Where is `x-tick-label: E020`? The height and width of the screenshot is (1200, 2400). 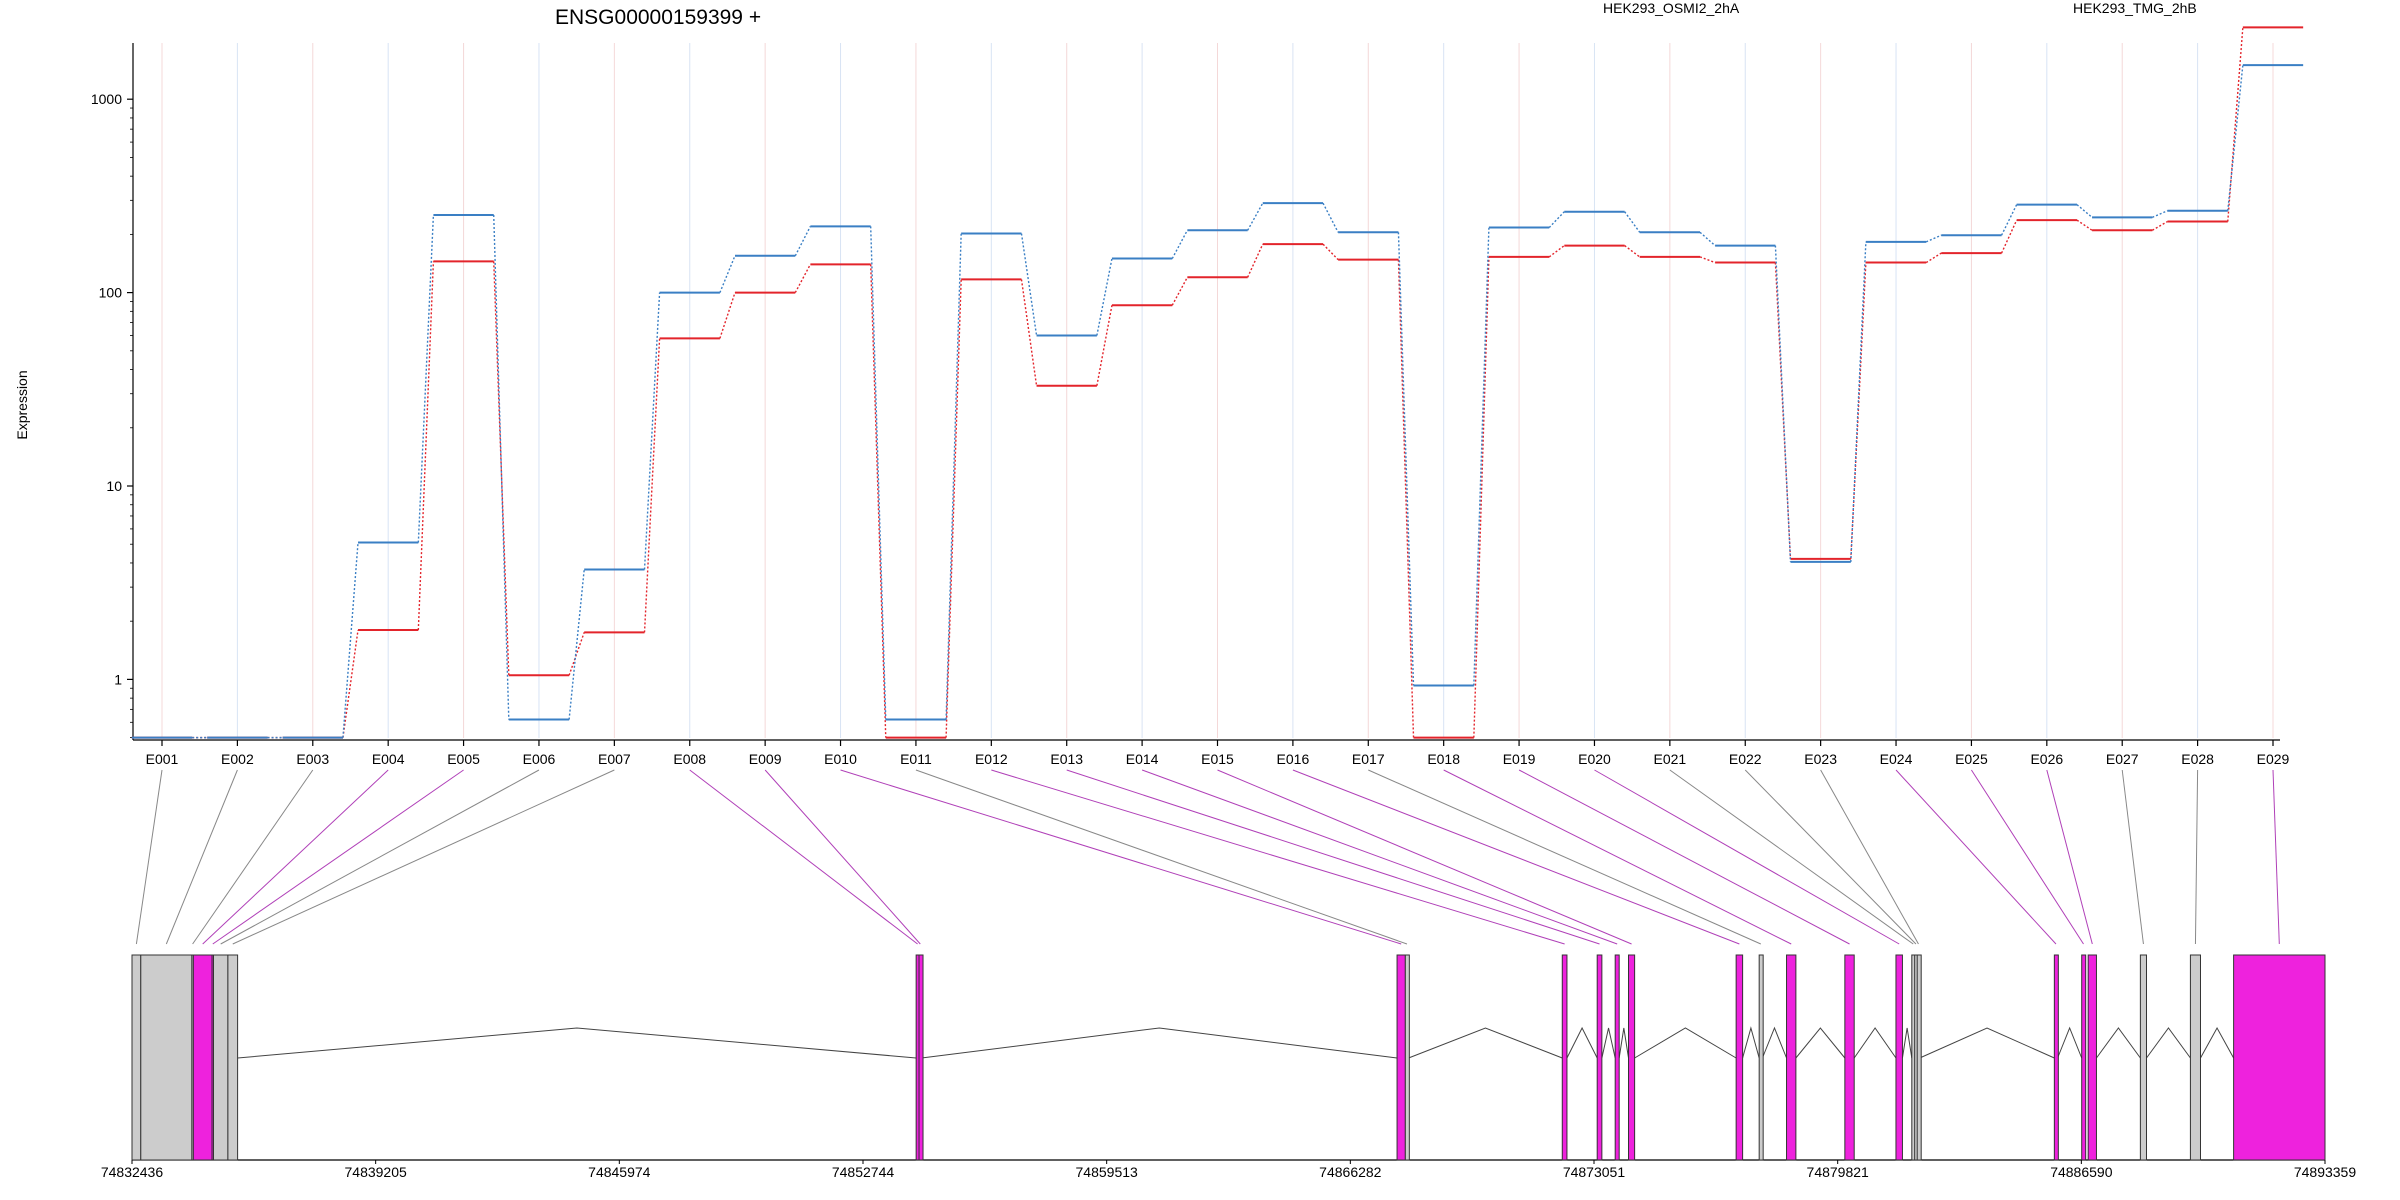 x-tick-label: E020 is located at coordinates (1594, 759).